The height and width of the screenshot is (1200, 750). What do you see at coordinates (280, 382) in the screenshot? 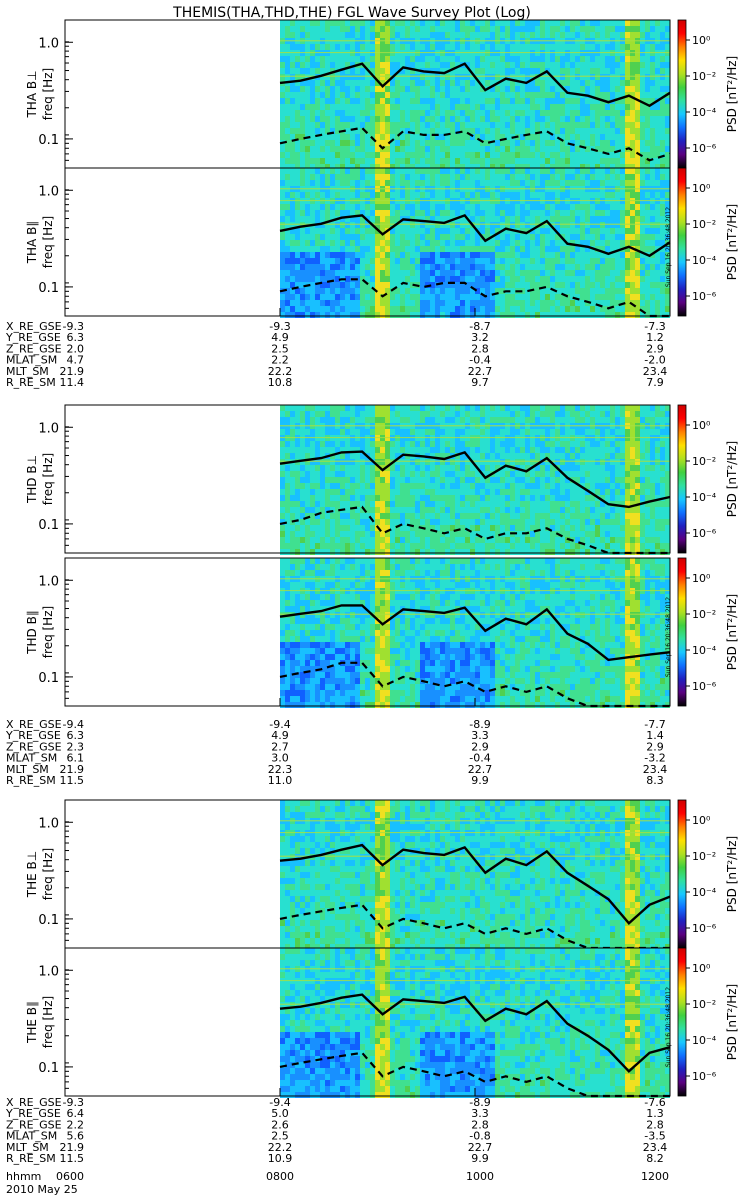
I see `ephemeris-value: 10.8` at bounding box center [280, 382].